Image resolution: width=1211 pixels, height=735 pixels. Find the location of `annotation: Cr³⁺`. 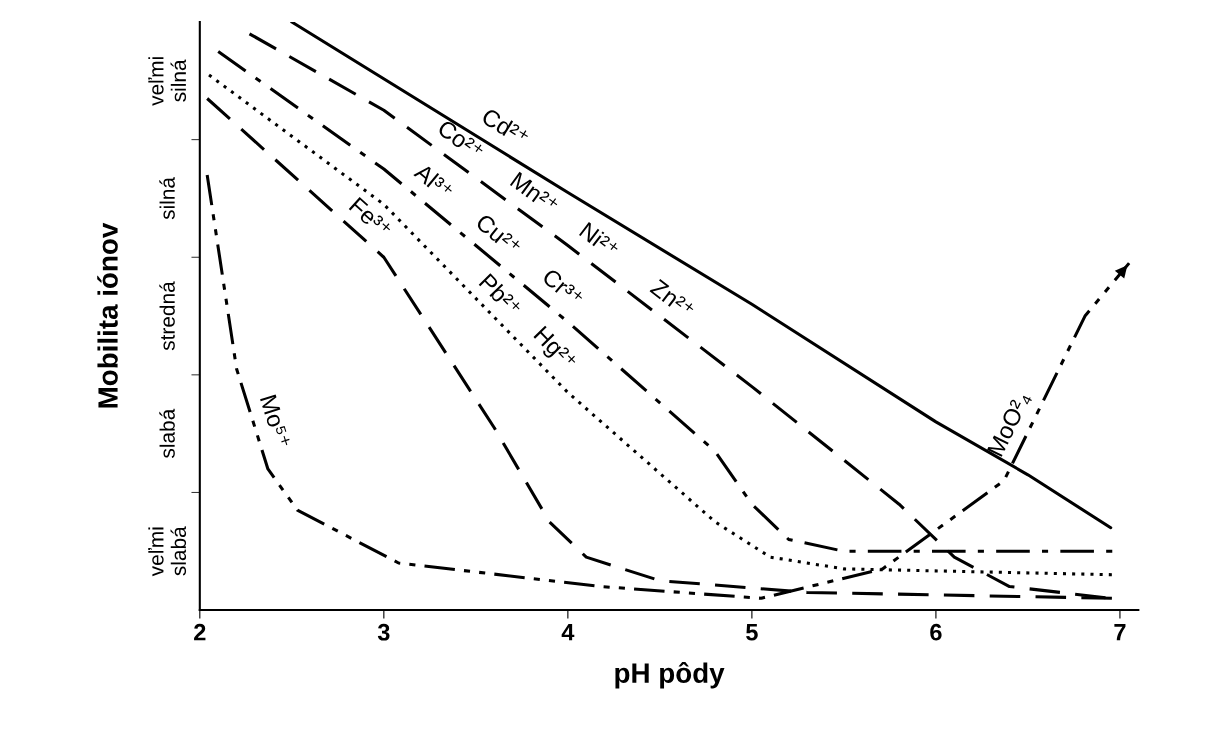

annotation: Cr³⁺ is located at coordinates (563, 287).